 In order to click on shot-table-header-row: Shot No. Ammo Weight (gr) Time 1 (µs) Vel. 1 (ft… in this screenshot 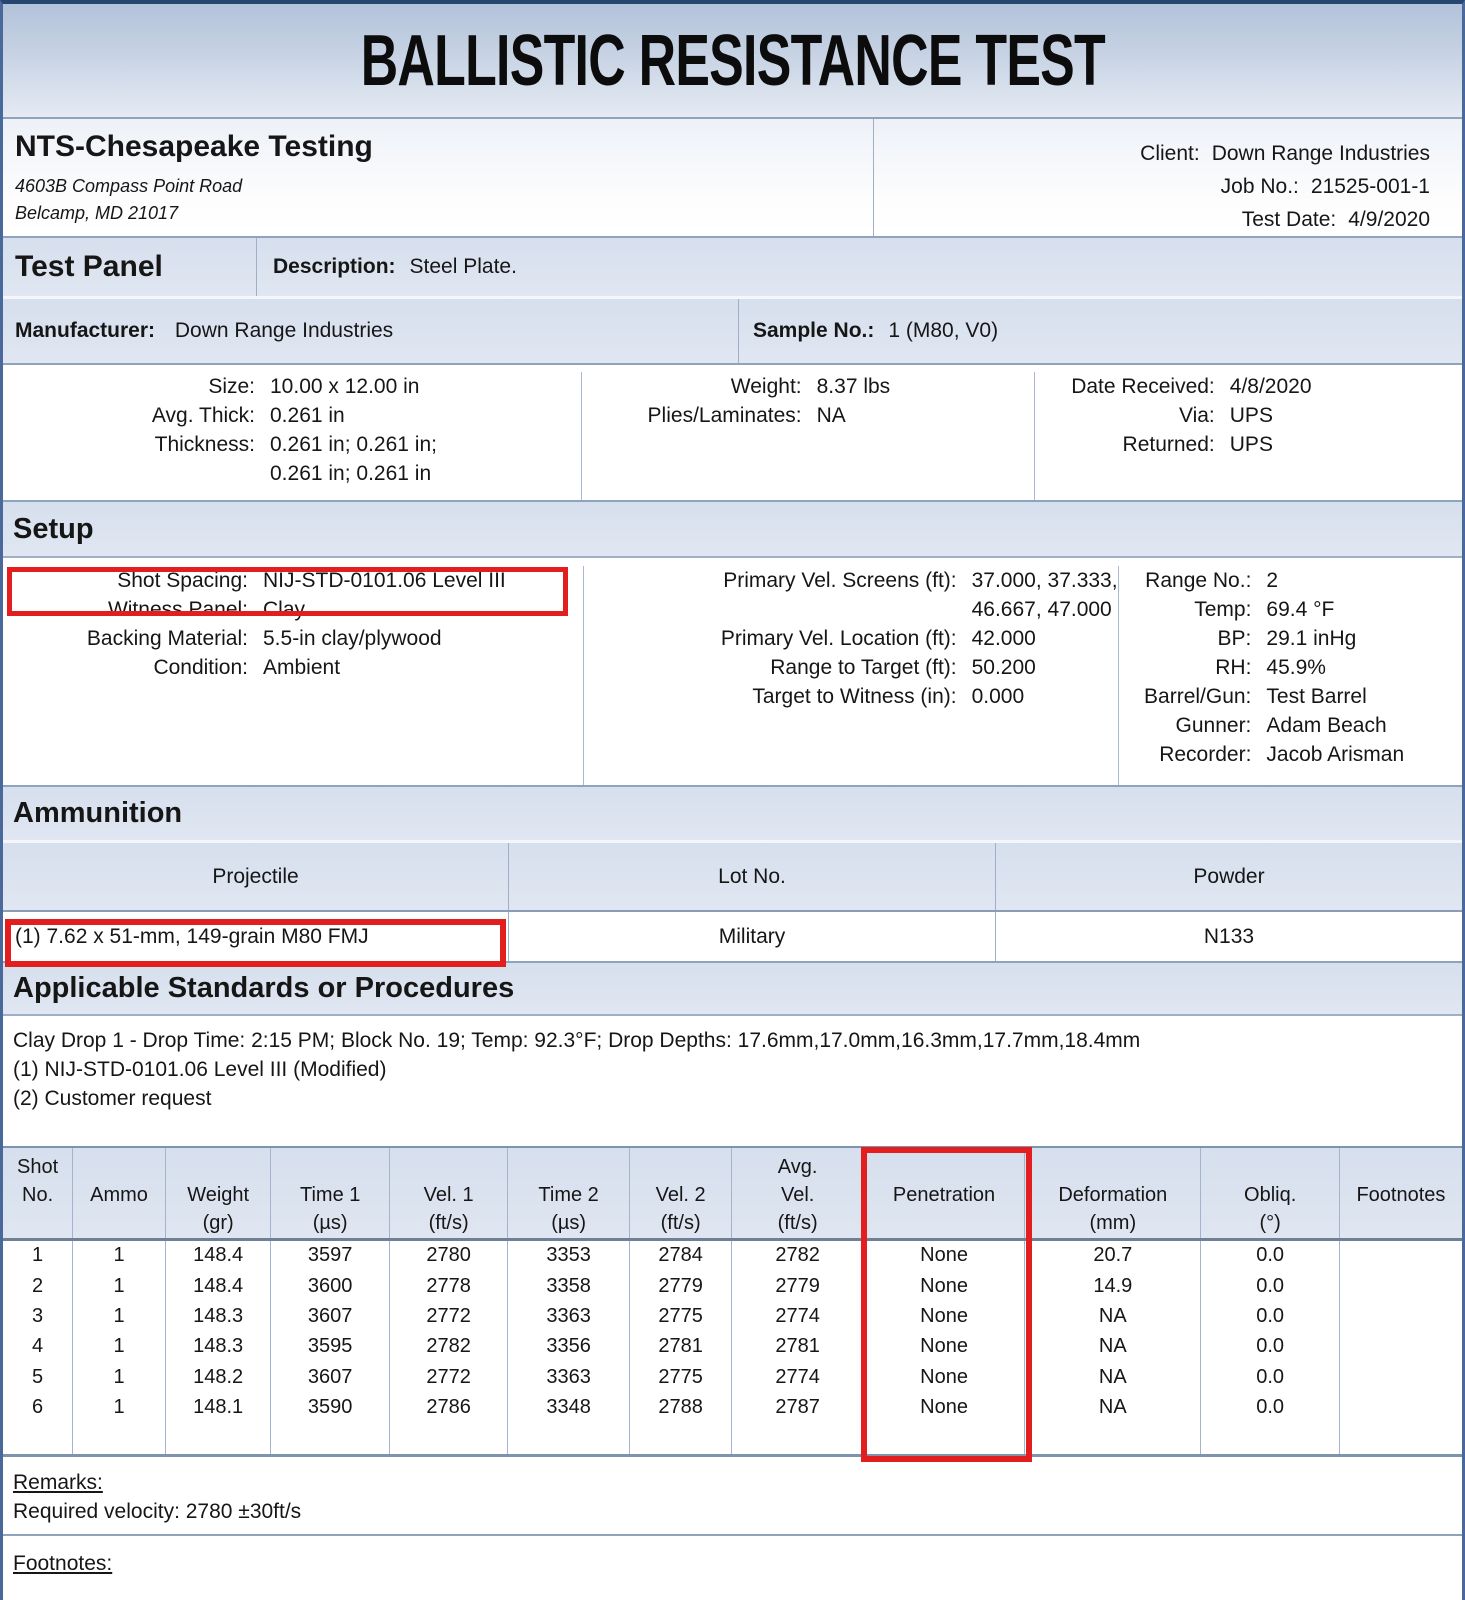, I will do `click(732, 1194)`.